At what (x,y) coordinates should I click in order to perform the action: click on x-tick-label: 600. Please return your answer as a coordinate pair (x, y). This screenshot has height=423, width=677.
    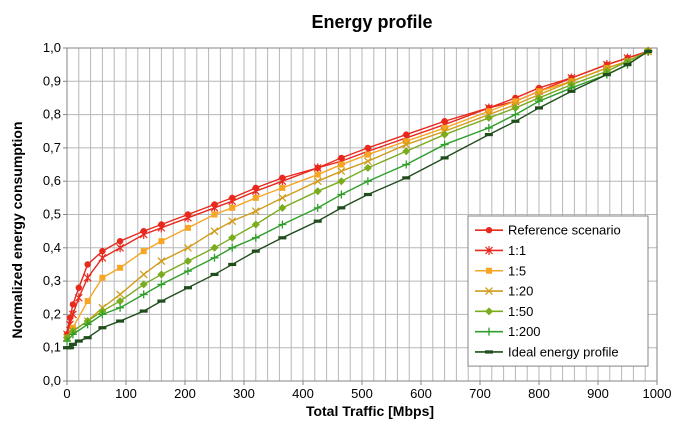
    Looking at the image, I should click on (421, 393).